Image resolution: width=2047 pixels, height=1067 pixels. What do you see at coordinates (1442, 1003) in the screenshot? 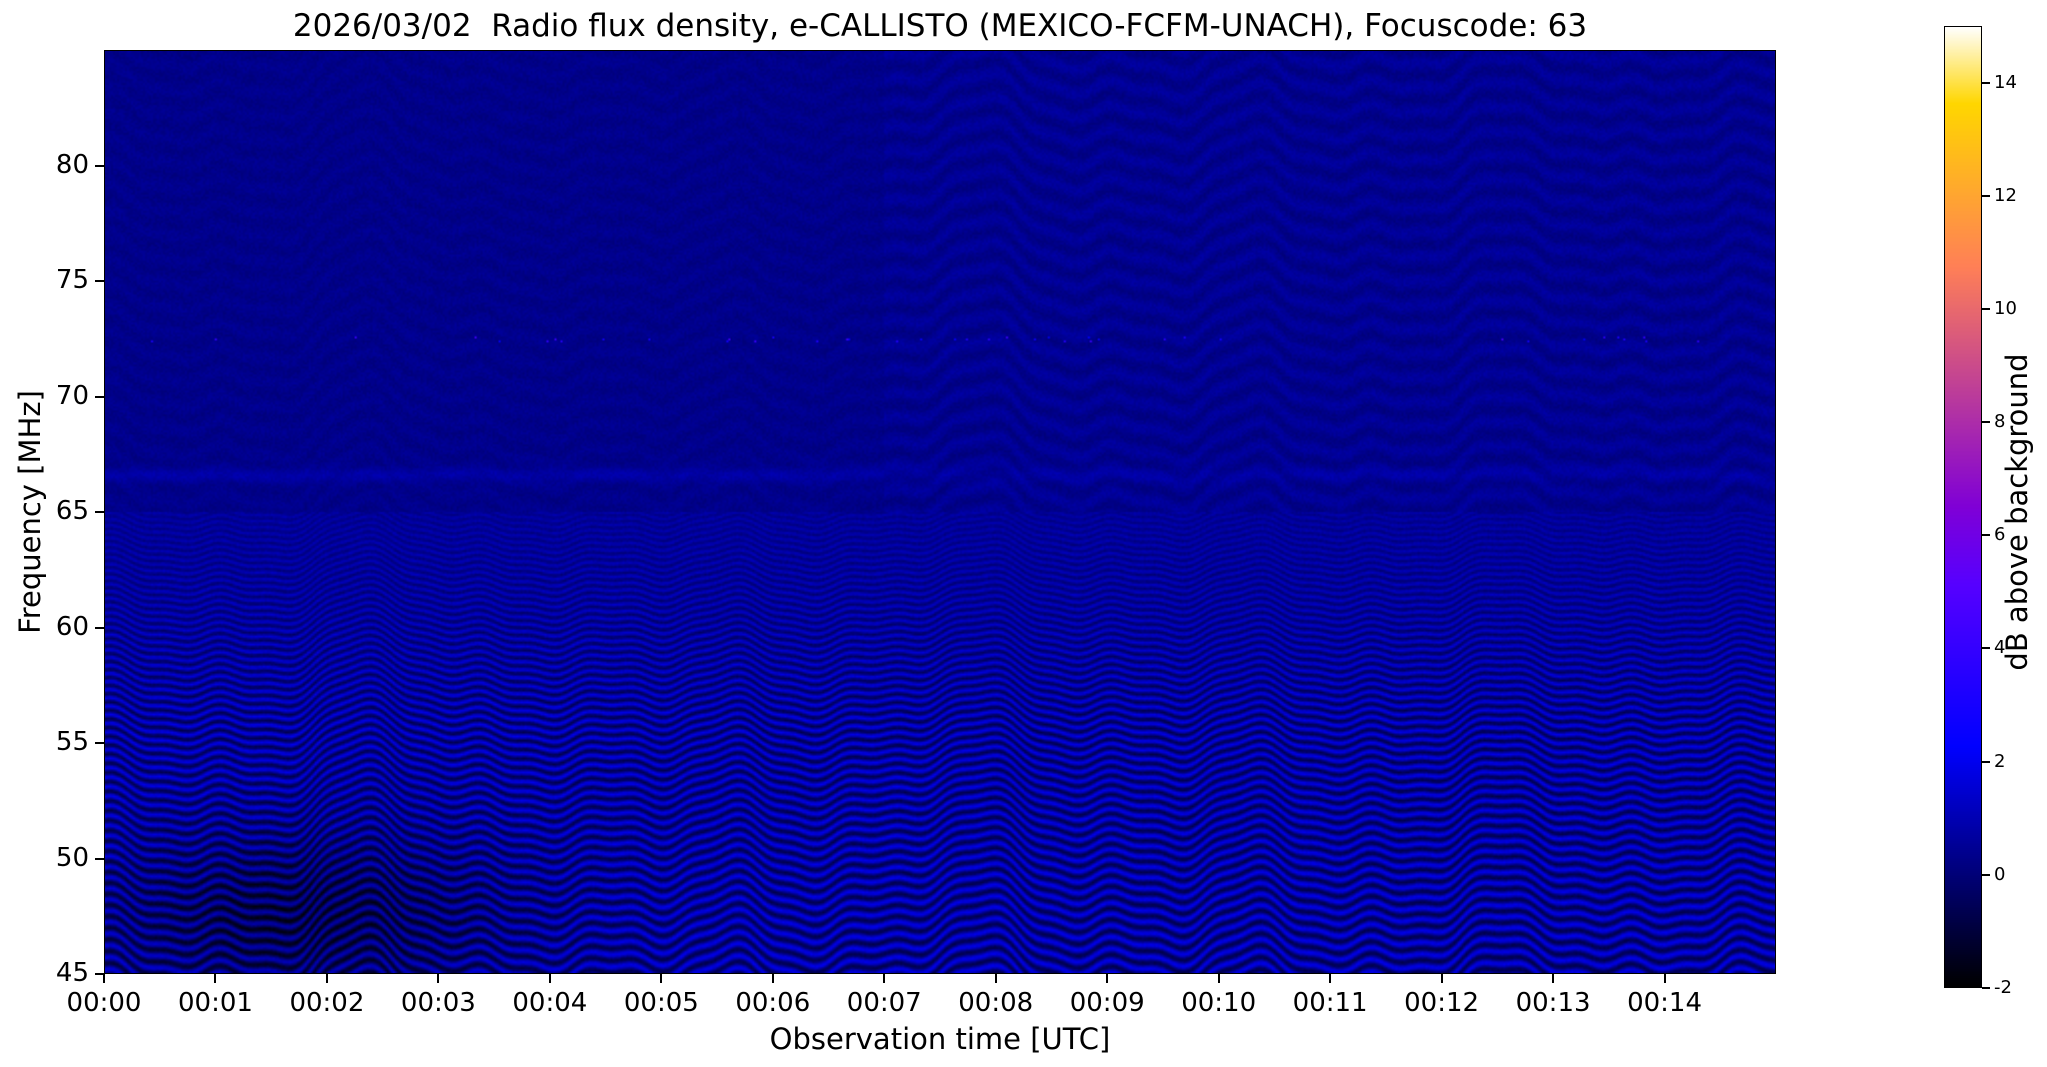
I see `x-tick-label: 00:12` at bounding box center [1442, 1003].